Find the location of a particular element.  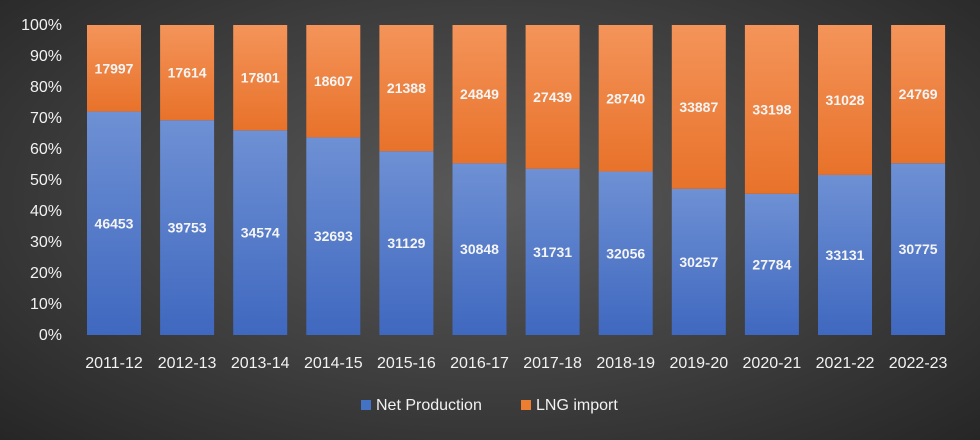

y-tick-label: 50% is located at coordinates (46, 180).